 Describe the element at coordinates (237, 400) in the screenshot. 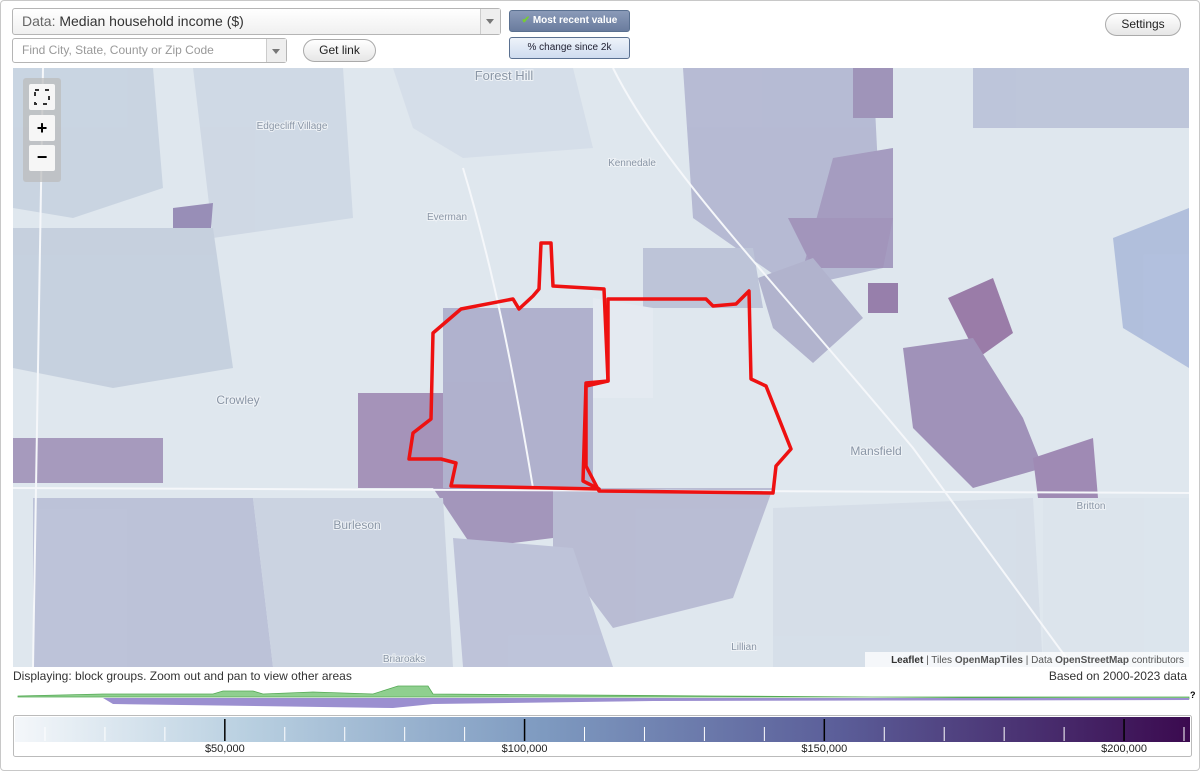

I see `place-label: Crowley` at that location.